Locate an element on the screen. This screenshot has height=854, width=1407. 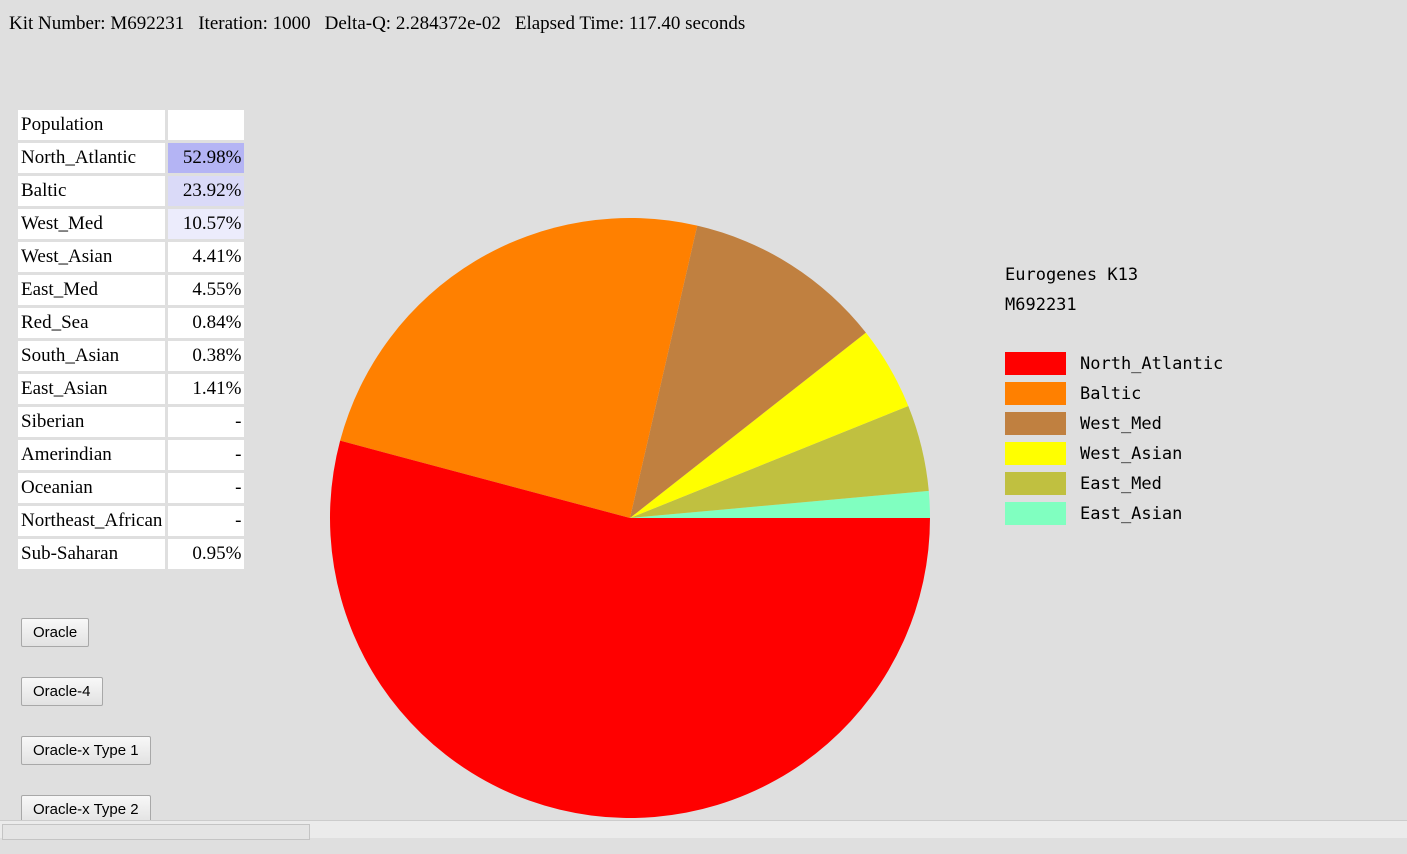
table-row: Population is located at coordinates (131, 125).